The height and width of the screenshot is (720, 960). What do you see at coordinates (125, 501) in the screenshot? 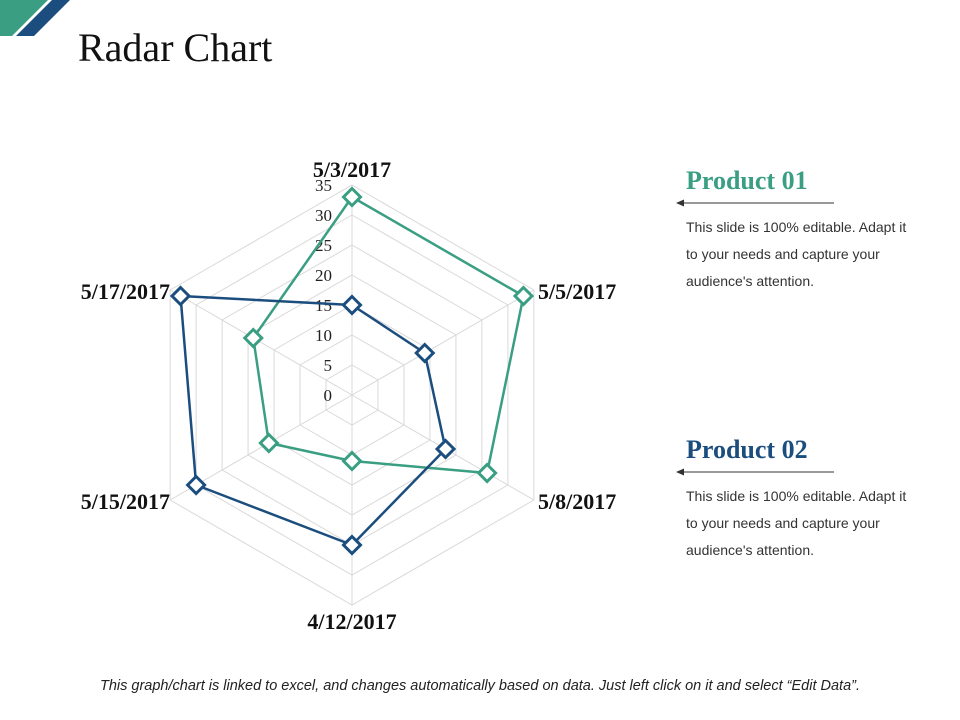
I see `axis-label: 5/15/2017` at bounding box center [125, 501].